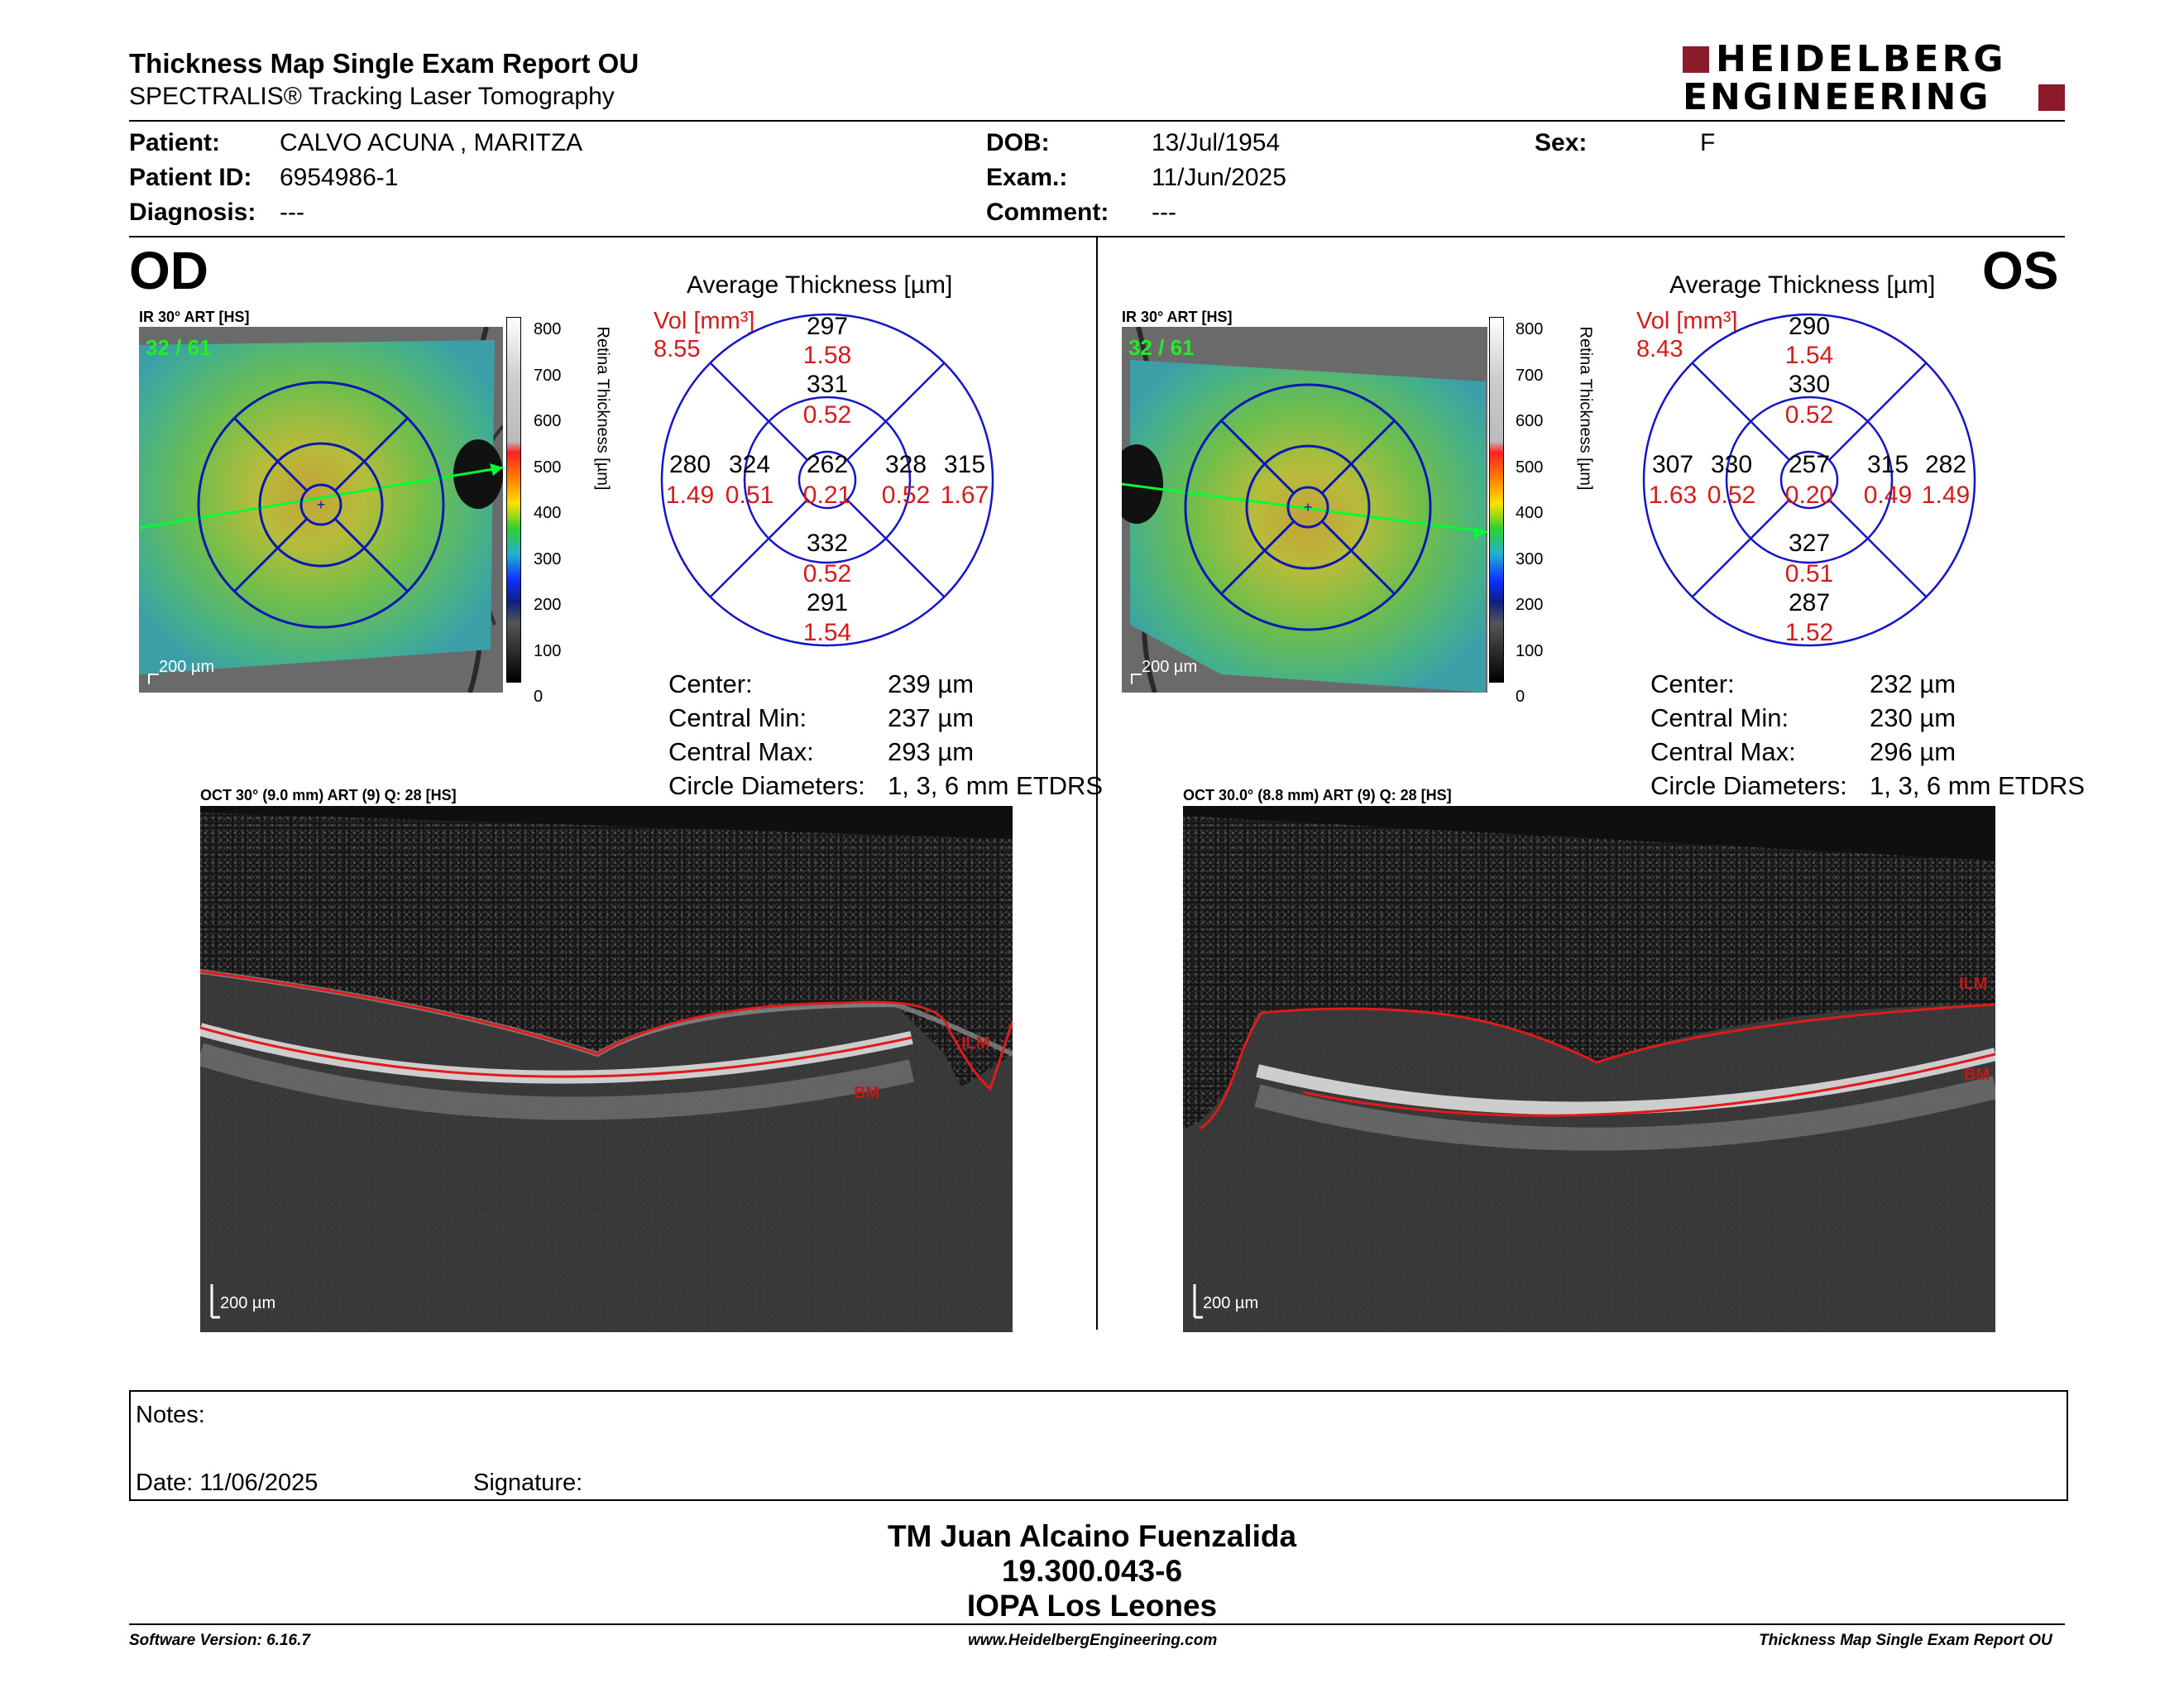 Image resolution: width=2184 pixels, height=1688 pixels. What do you see at coordinates (547, 514) in the screenshot?
I see `od-colorbar-ticks: 800 700 600 500 400 300 200 100 0` at bounding box center [547, 514].